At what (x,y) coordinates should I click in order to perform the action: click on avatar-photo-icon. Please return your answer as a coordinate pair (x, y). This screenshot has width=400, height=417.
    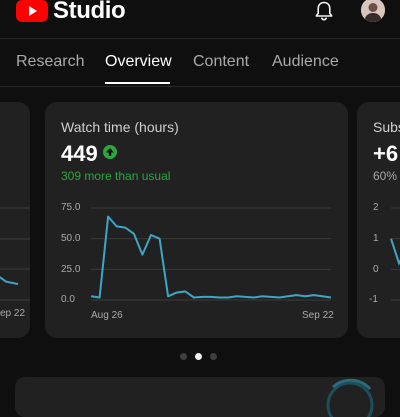
    Looking at the image, I should click on (373, 11).